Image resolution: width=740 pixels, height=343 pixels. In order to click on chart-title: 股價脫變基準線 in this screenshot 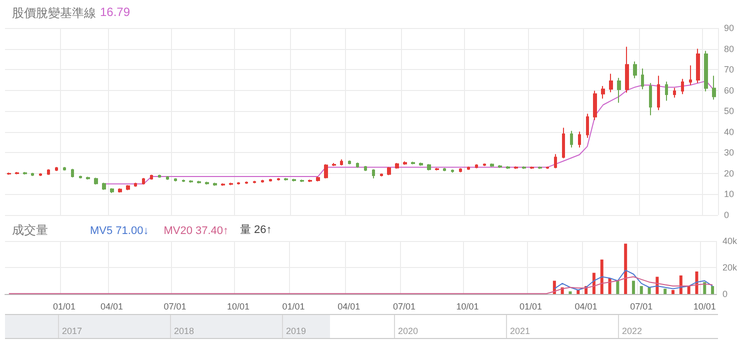, I will do `click(54, 13)`.